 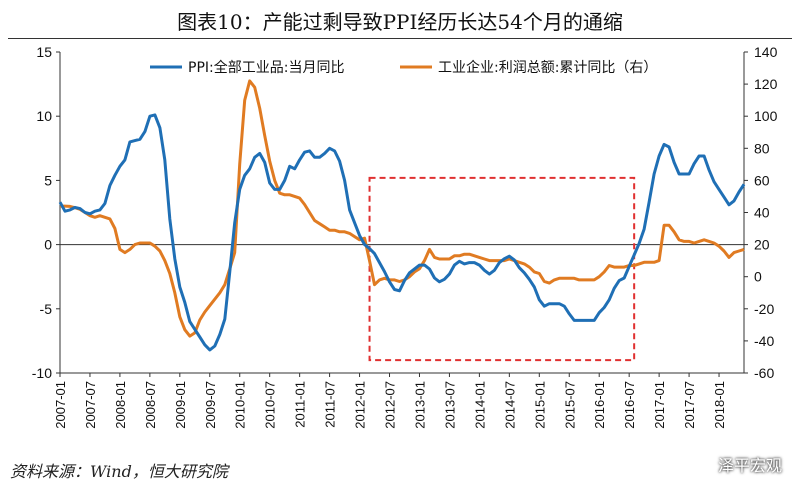 I want to click on right-tick-label: 40, so click(x=762, y=213).